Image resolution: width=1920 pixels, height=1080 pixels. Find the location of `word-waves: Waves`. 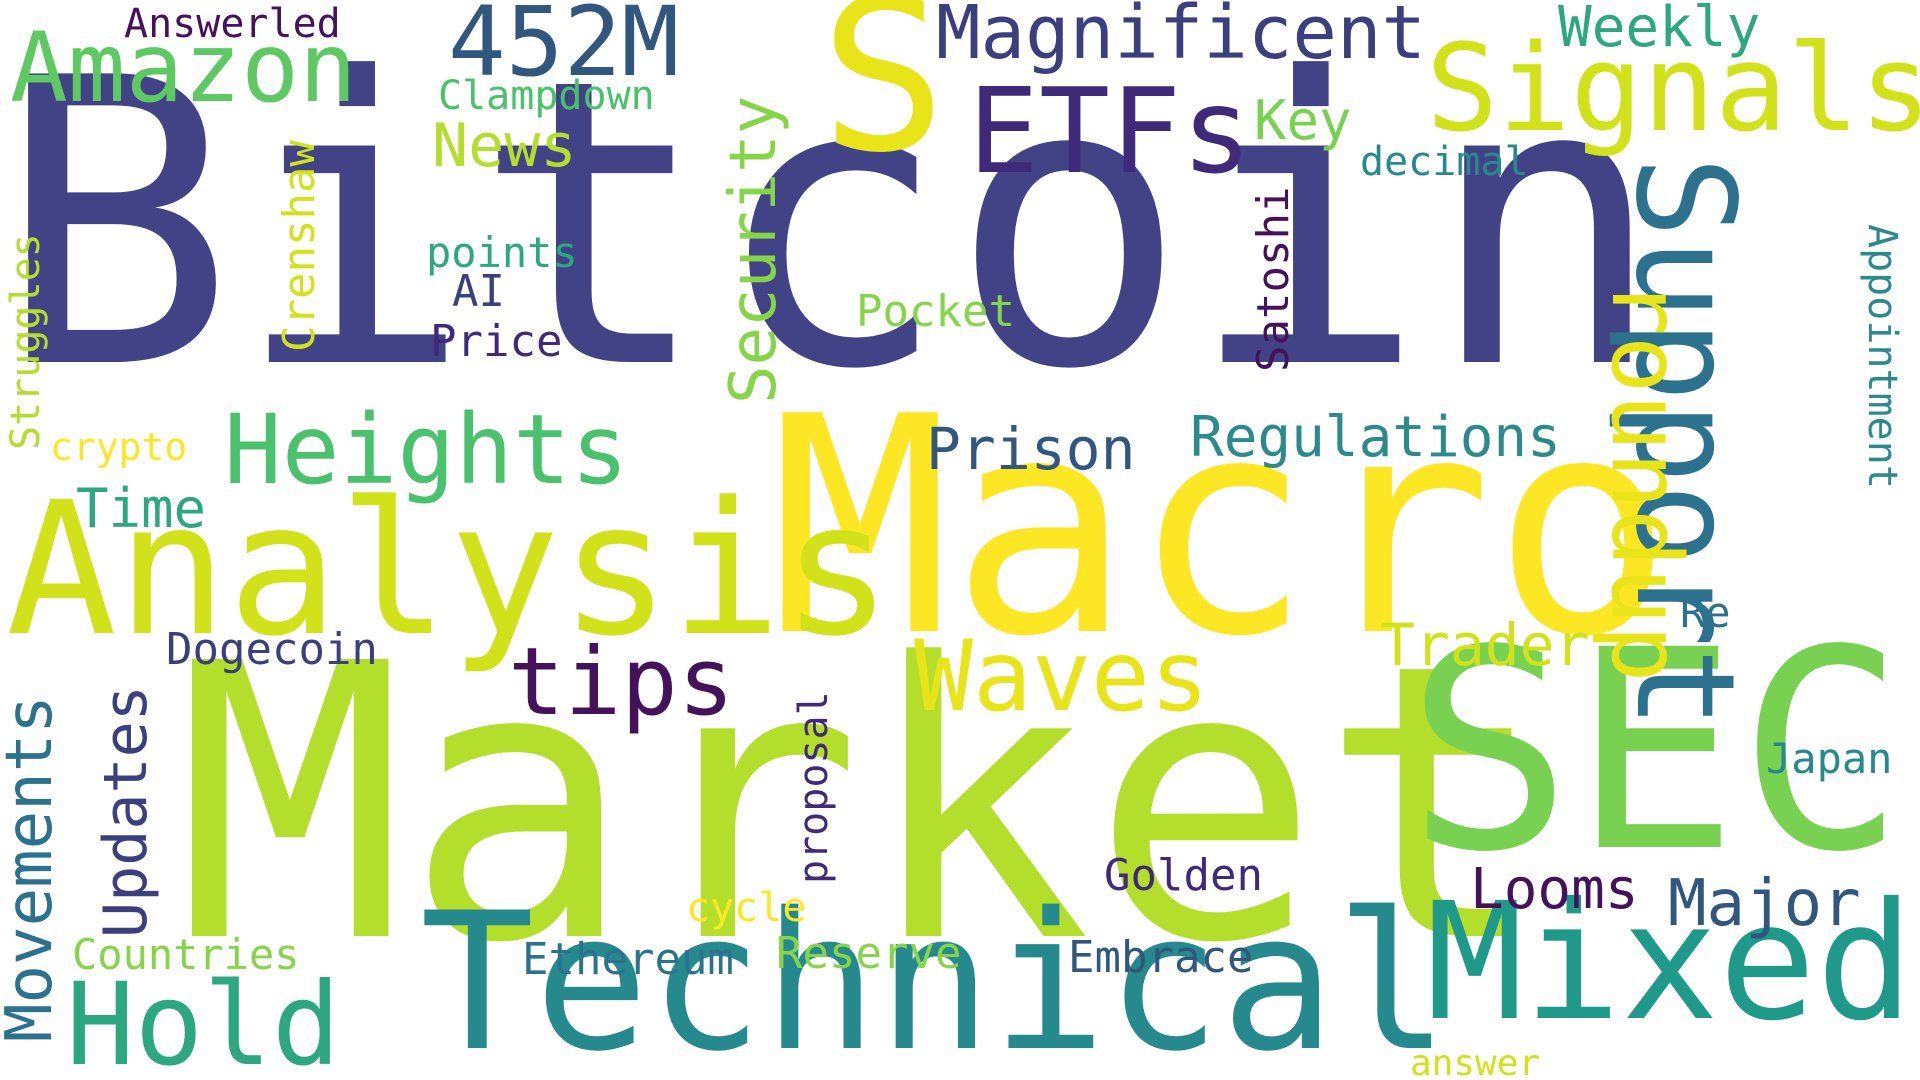

word-waves: Waves is located at coordinates (1062, 677).